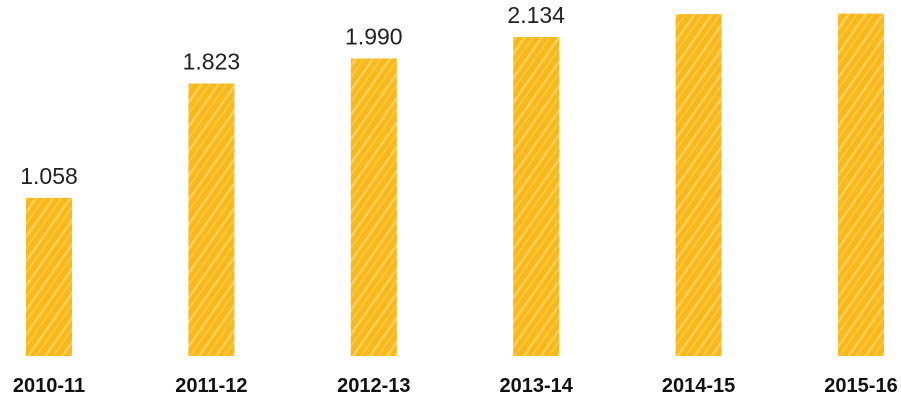  I want to click on value-label-2010-11: 1.058, so click(49, 176).